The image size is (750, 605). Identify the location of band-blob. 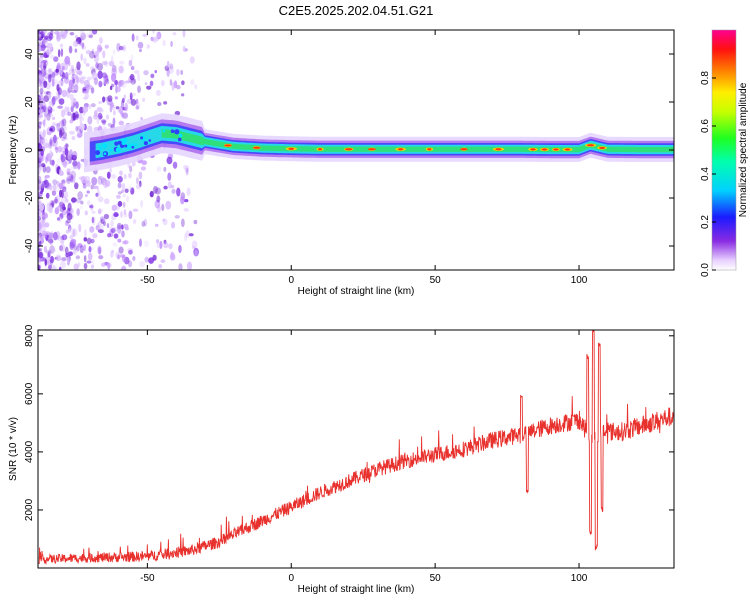
(136, 144).